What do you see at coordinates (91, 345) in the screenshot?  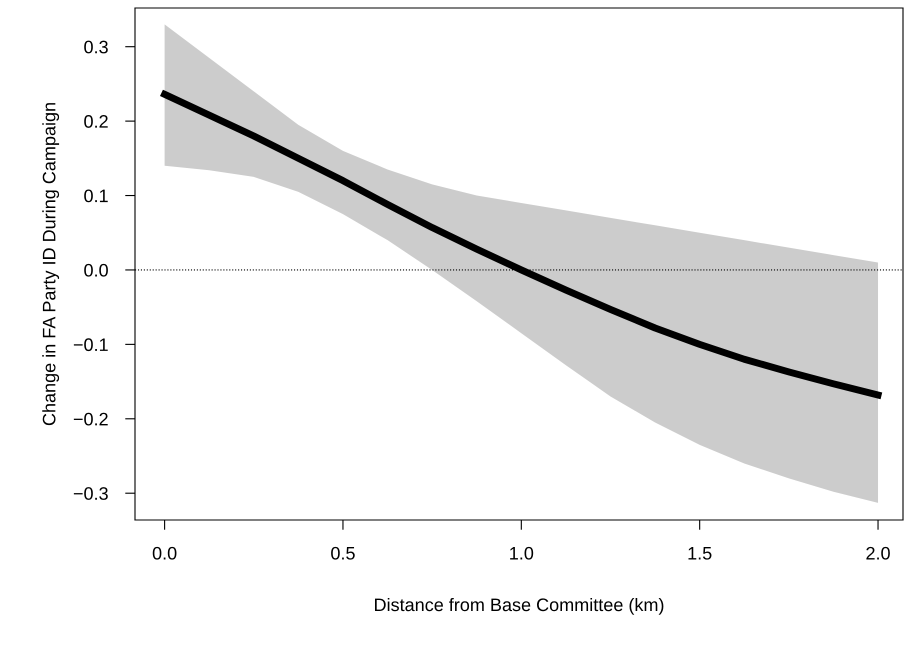 I see `y-tick-label: −0.1` at bounding box center [91, 345].